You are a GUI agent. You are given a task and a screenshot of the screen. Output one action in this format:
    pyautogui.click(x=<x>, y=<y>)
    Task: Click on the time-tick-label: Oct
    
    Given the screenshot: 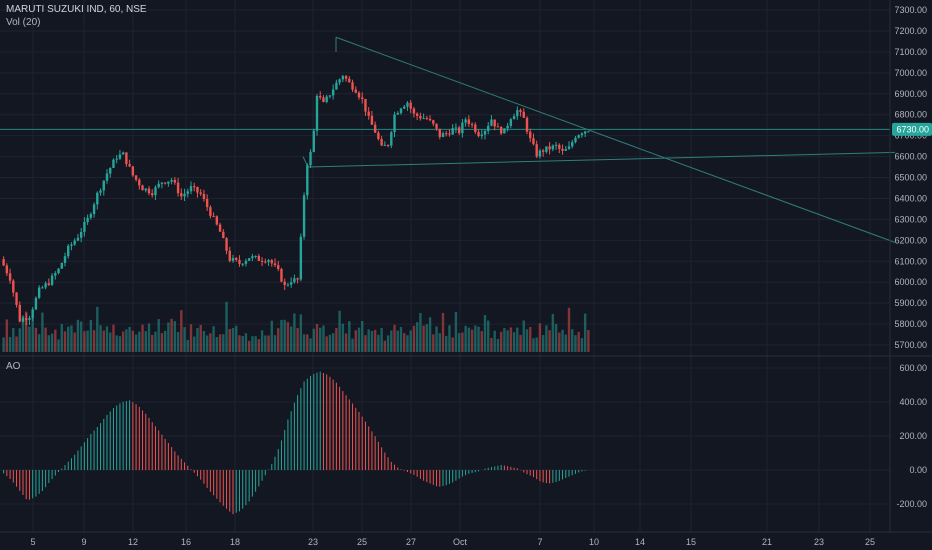 What is the action you would take?
    pyautogui.click(x=460, y=542)
    